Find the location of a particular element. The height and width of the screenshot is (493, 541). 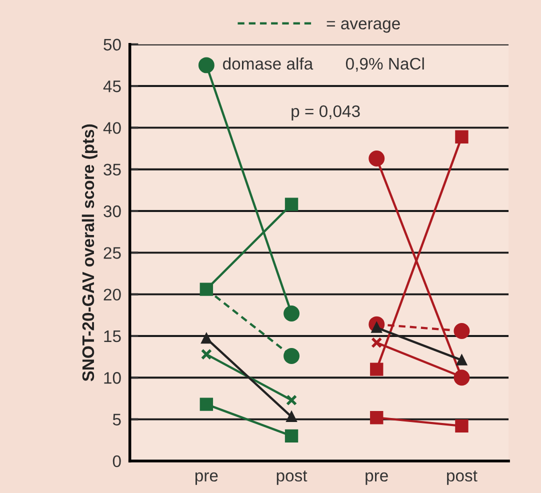

y-tick-label: 35 is located at coordinates (112, 170).